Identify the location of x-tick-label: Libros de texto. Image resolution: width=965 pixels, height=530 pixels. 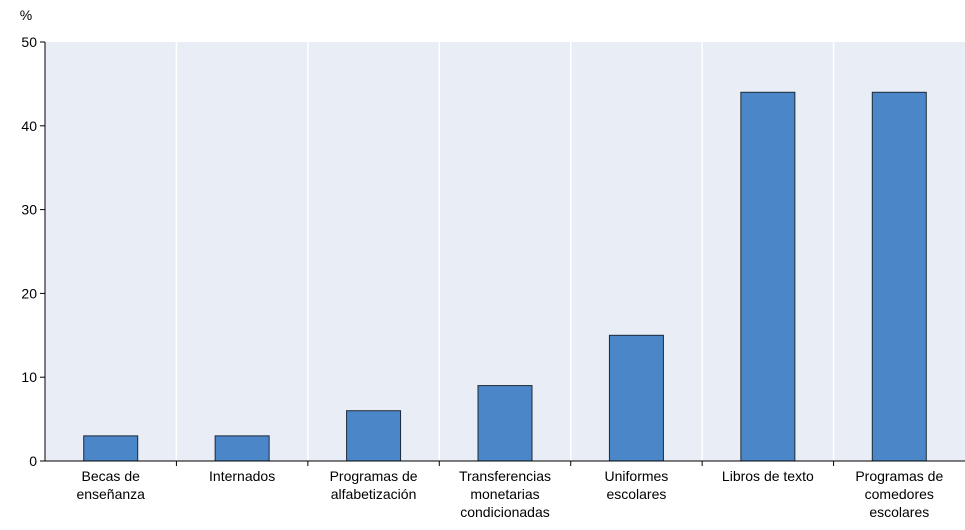
(768, 476).